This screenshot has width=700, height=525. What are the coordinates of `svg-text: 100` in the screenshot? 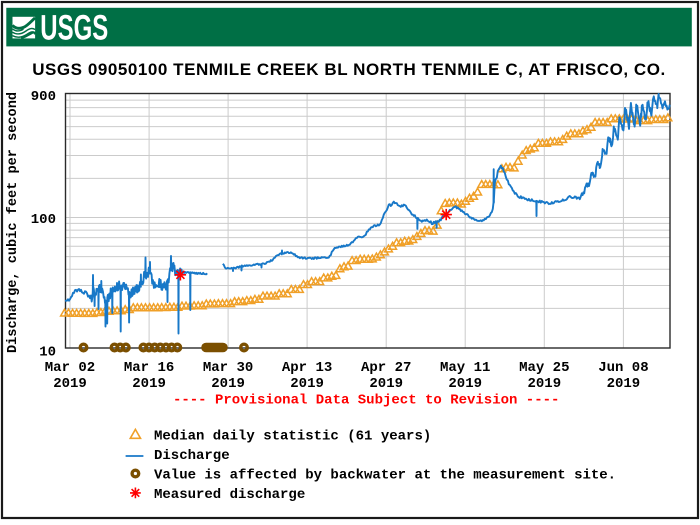 It's located at (43, 220).